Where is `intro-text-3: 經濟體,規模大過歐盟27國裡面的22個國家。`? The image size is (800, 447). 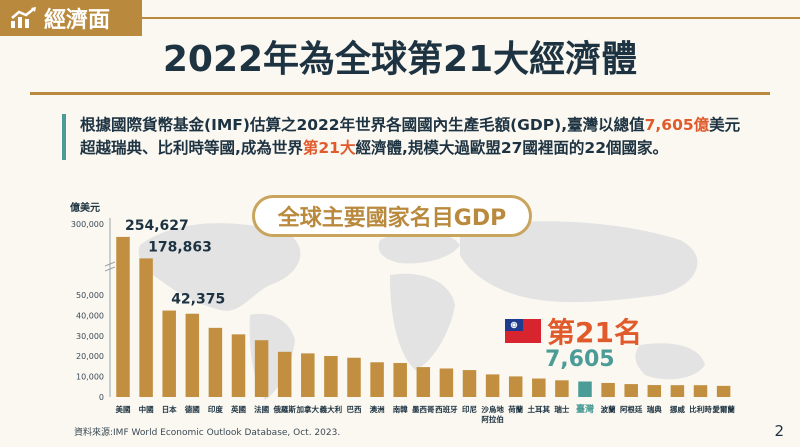
intro-text-3: 經濟體,規模大過歐盟27國裡面的22個國家。 is located at coordinates (511, 148).